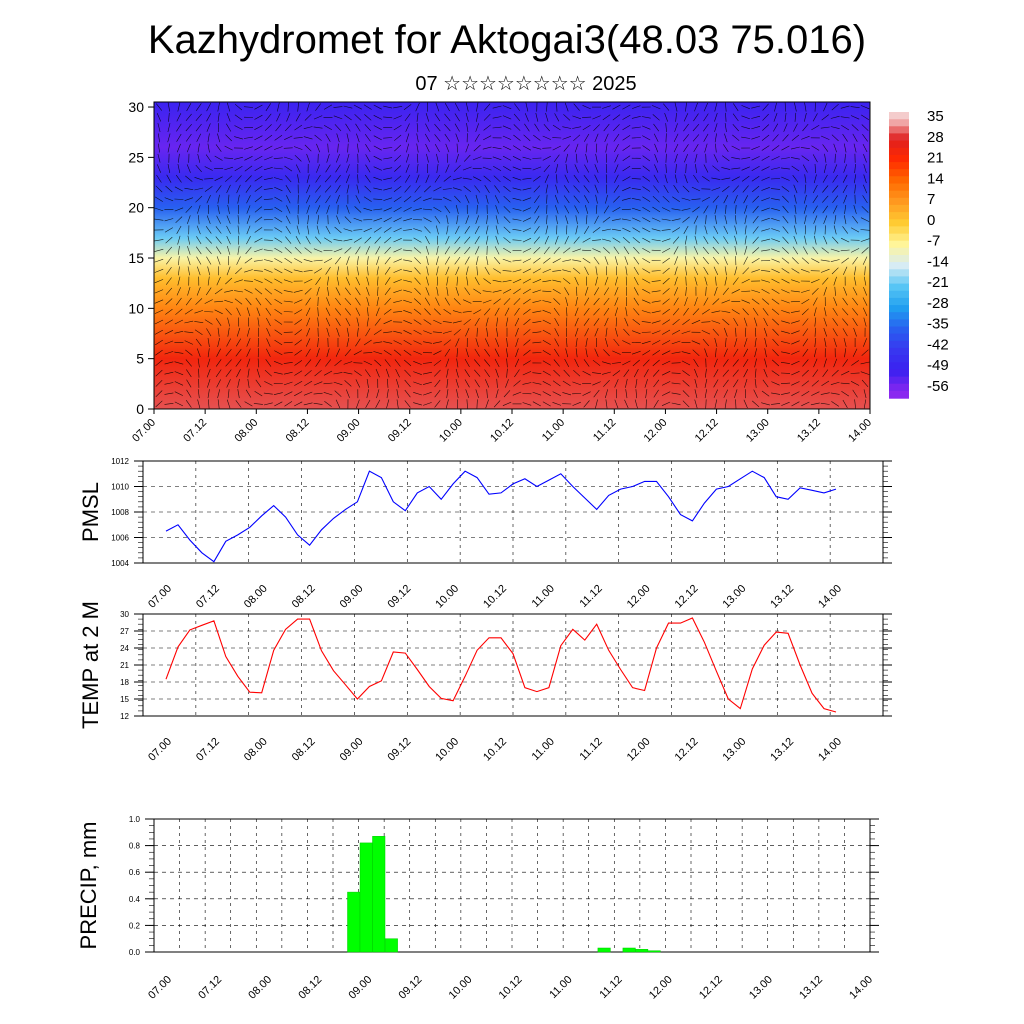  Describe the element at coordinates (135, 846) in the screenshot. I see `y-tick-label: 0.8` at that location.